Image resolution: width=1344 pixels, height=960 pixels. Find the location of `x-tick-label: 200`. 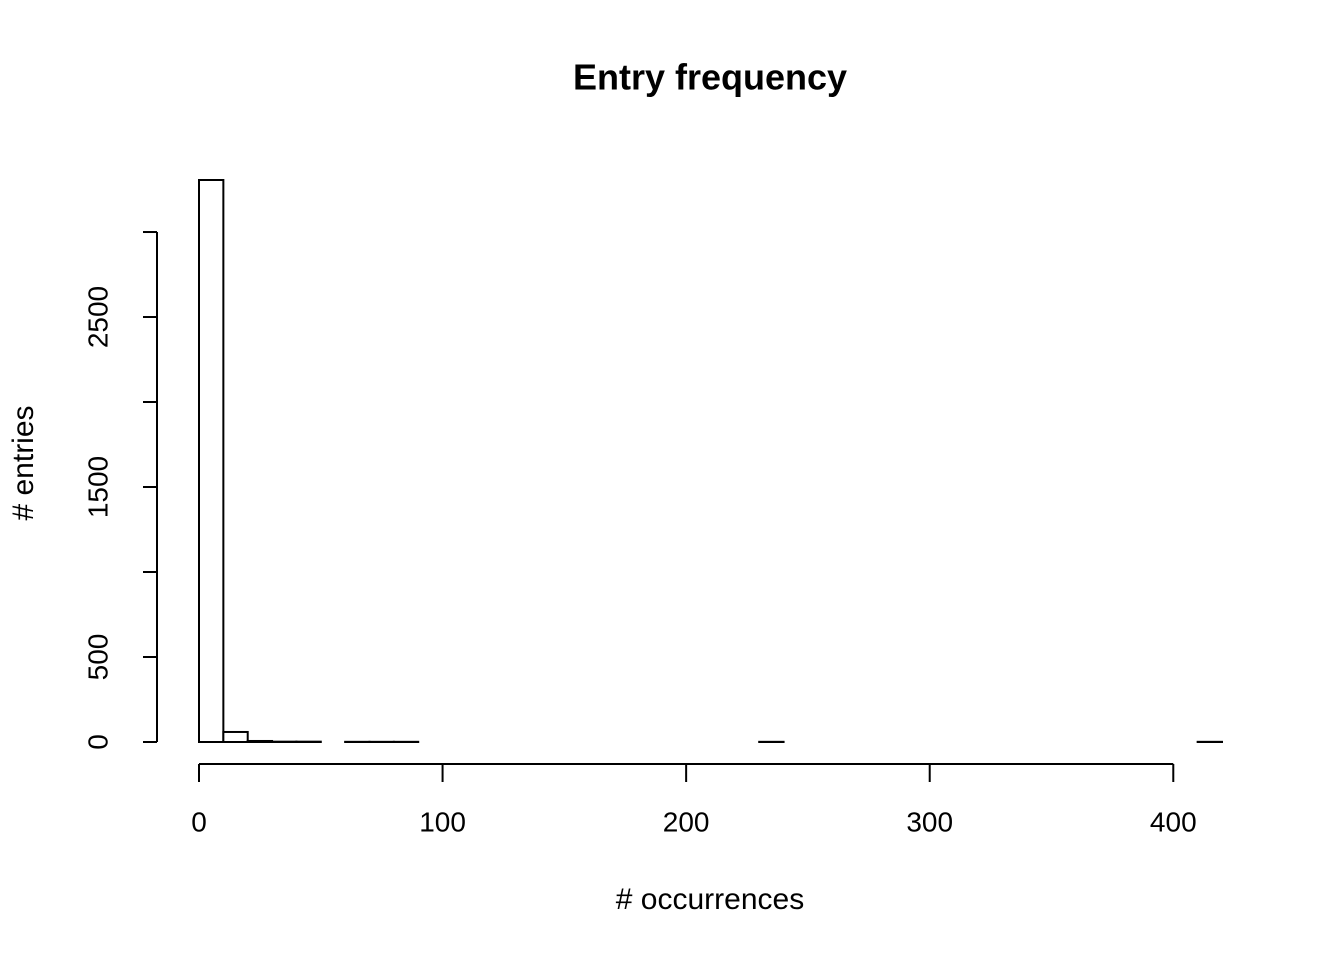

x-tick-label: 200 is located at coordinates (686, 821).